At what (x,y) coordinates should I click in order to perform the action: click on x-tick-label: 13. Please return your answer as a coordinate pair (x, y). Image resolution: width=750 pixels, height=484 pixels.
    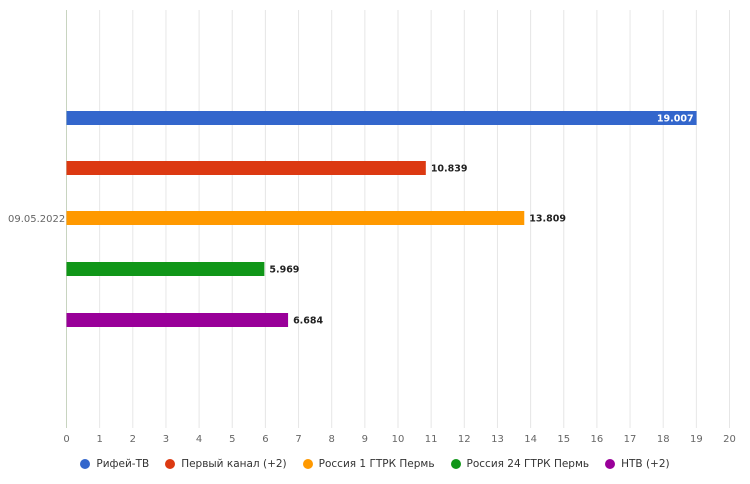
    Looking at the image, I should click on (497, 439).